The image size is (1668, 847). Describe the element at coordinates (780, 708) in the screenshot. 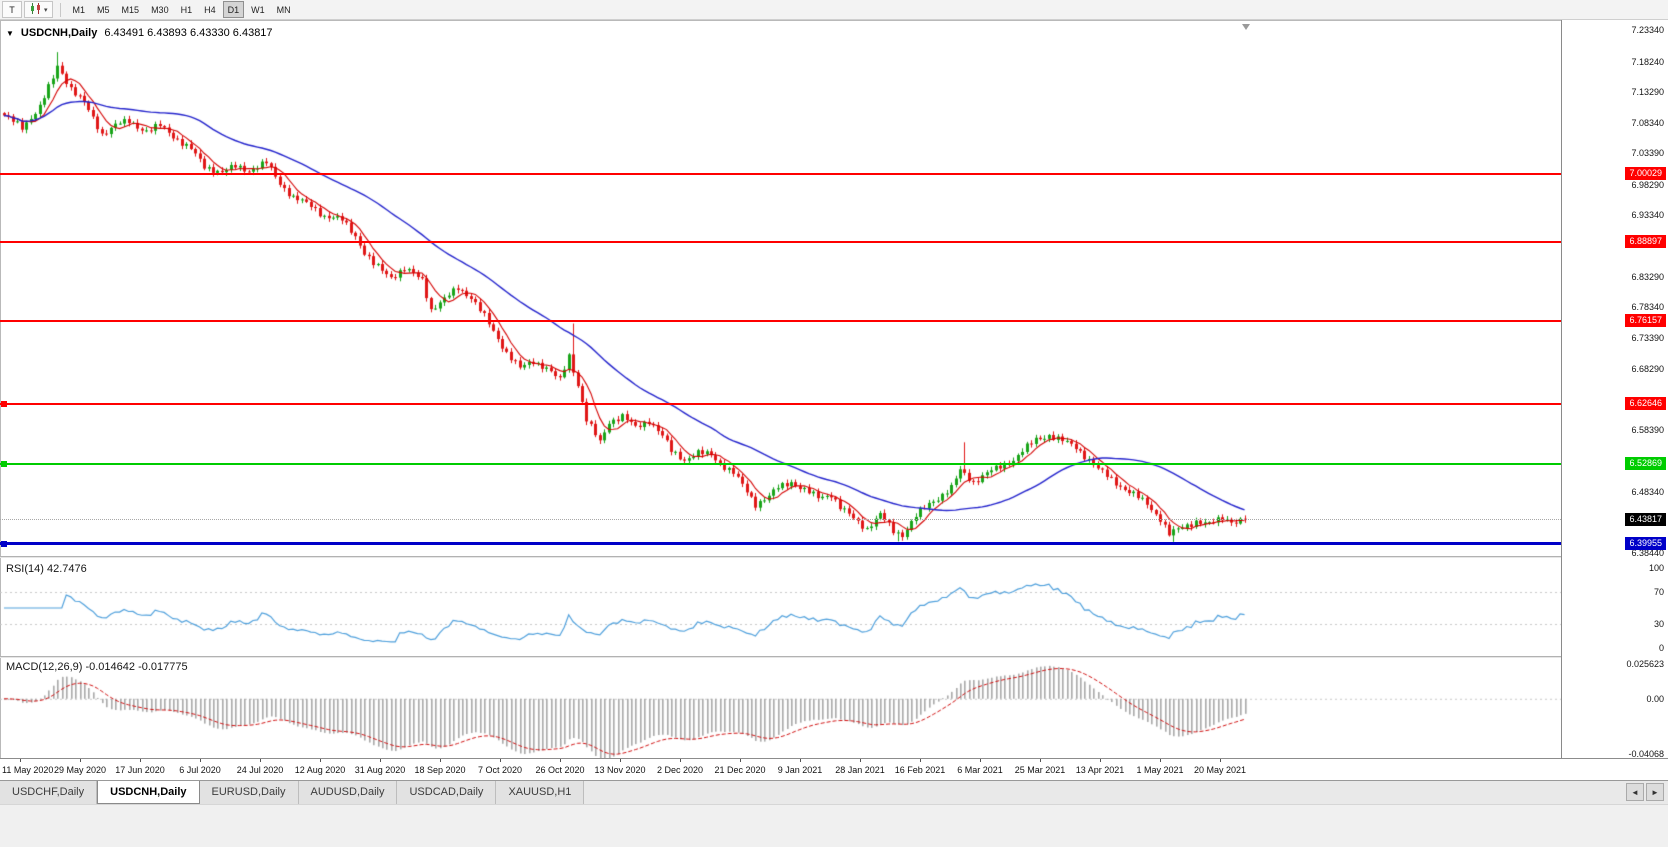

I see `macd-indicator-canvas` at that location.